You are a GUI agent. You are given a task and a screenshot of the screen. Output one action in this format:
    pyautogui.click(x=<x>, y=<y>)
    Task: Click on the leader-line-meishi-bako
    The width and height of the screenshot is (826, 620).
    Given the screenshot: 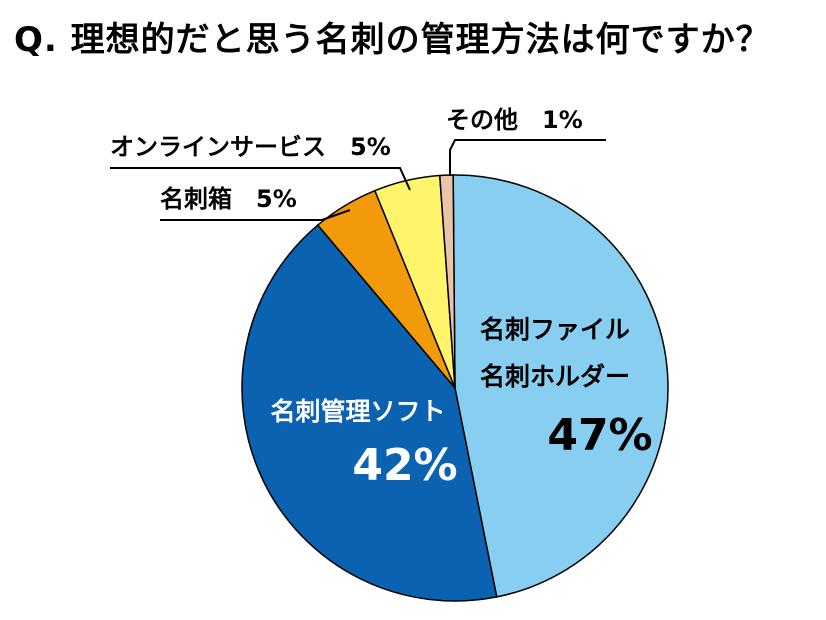 What is the action you would take?
    pyautogui.click(x=255, y=215)
    